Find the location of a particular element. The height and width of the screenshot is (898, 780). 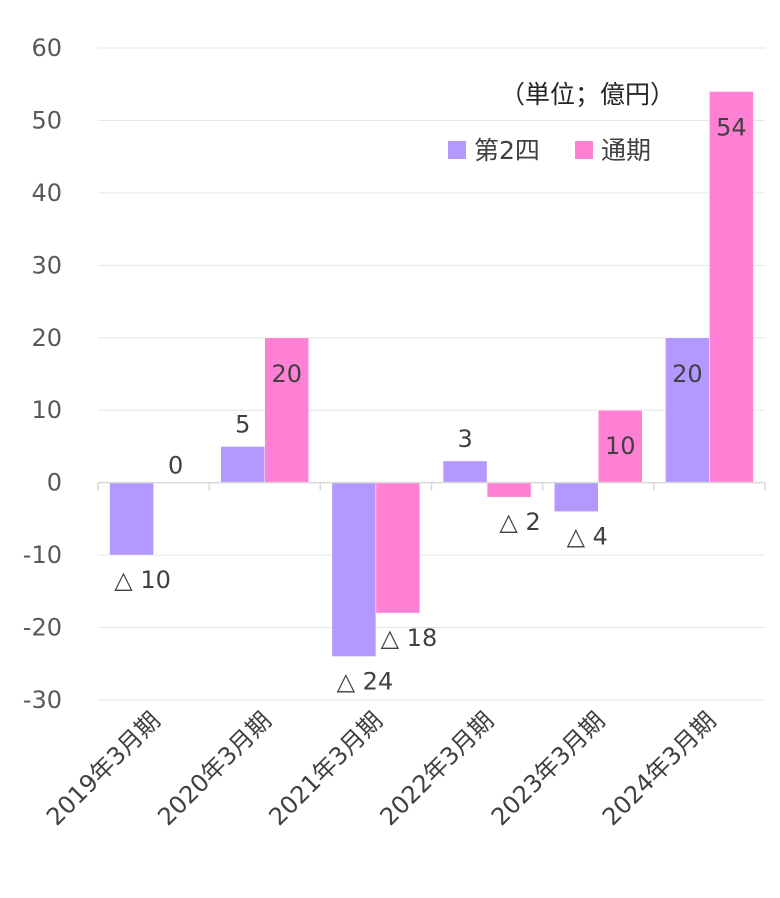

x-tick-label: 2019年3月期 is located at coordinates (103, 768).